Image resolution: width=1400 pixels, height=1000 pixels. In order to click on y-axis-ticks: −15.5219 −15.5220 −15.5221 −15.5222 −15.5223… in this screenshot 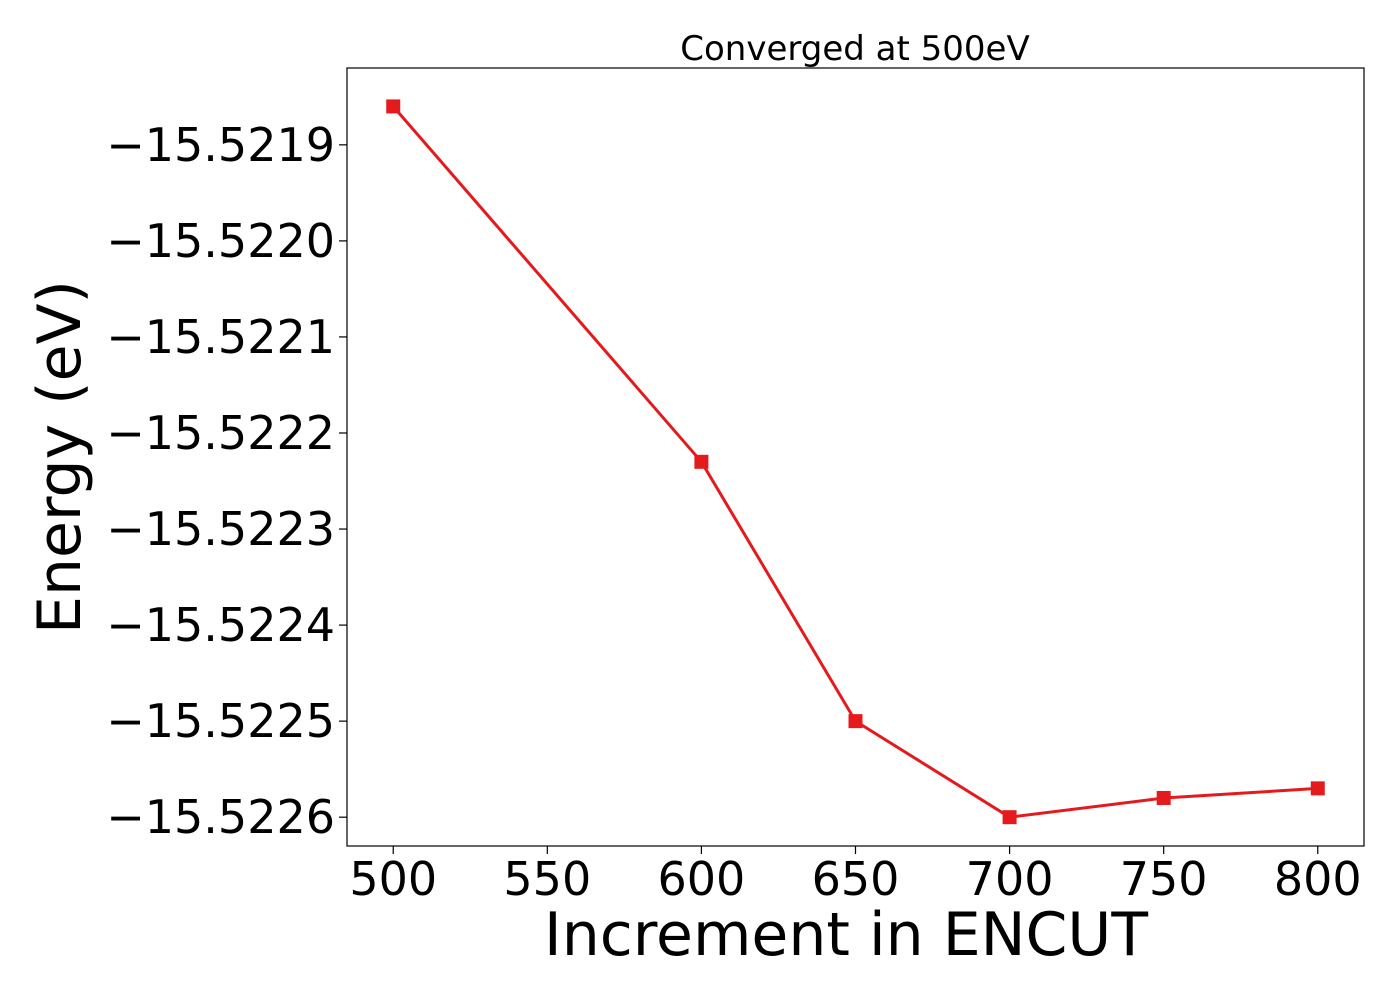, I will do `click(226, 481)`.